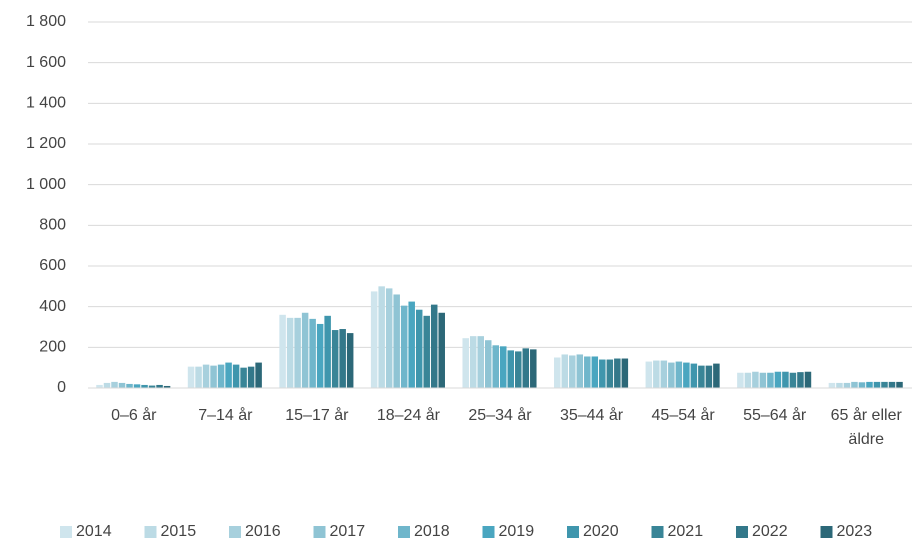  I want to click on x-tick-label: 65 år eller äldre, so click(866, 427).